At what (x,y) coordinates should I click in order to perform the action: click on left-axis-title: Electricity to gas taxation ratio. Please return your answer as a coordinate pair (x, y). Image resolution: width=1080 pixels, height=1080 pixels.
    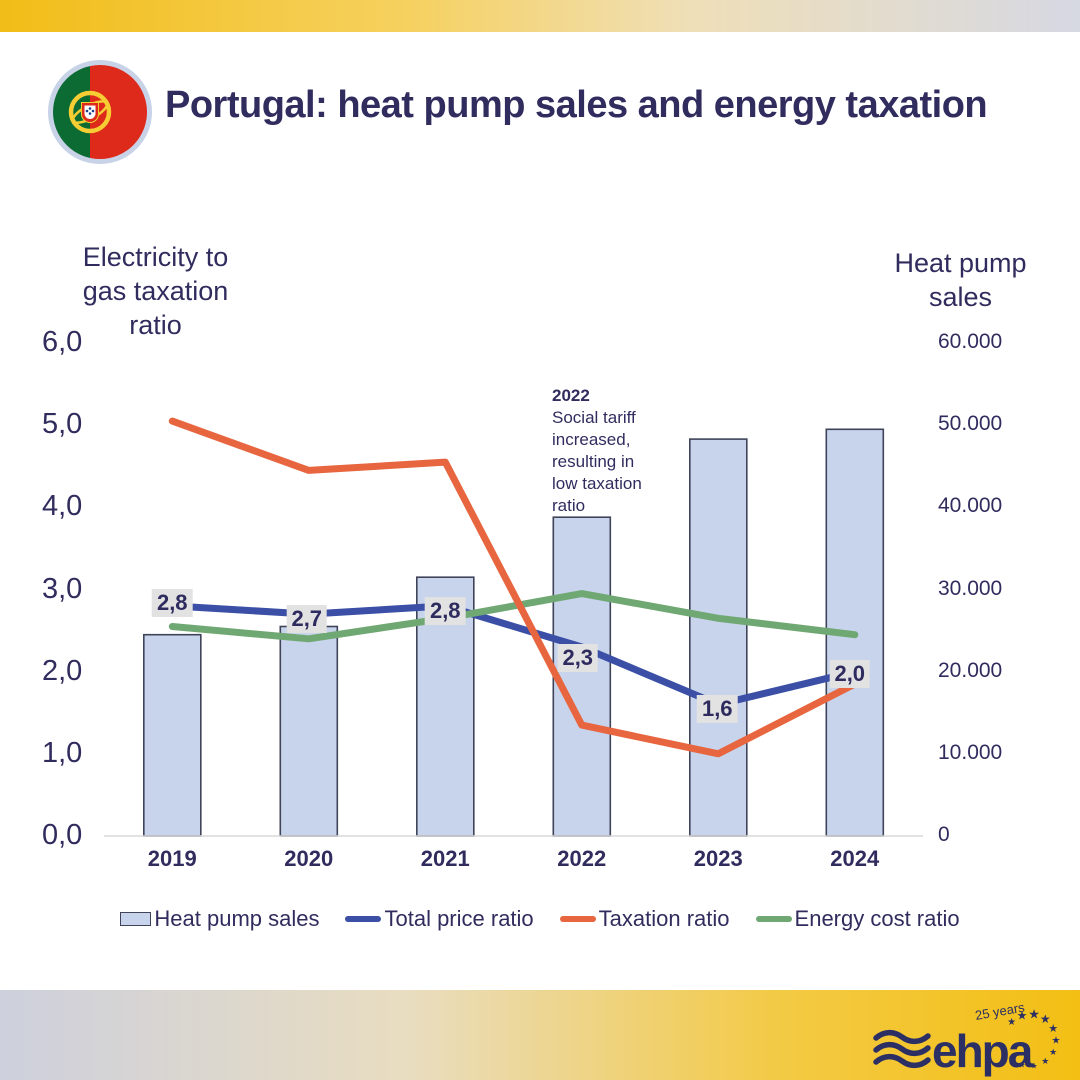
    Looking at the image, I should click on (155, 291).